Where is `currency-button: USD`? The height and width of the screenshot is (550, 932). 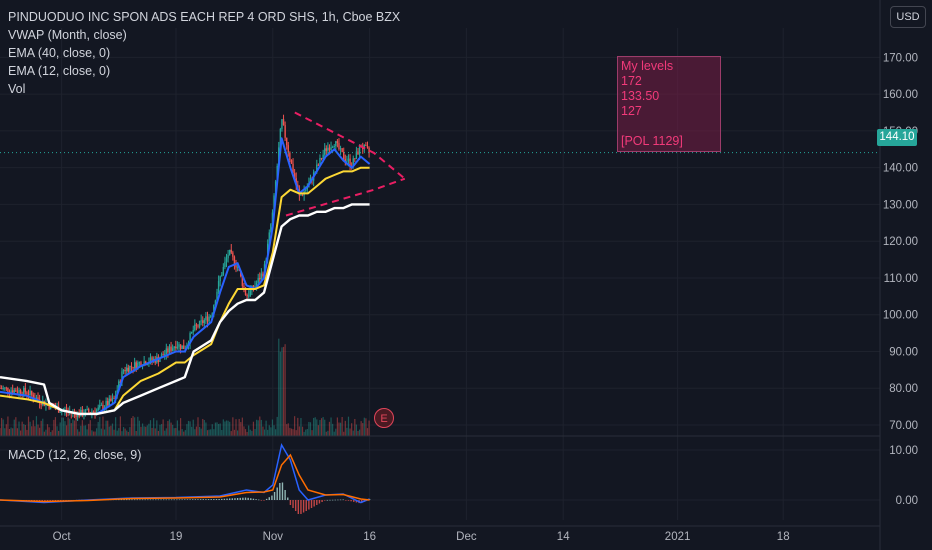 currency-button: USD is located at coordinates (908, 17).